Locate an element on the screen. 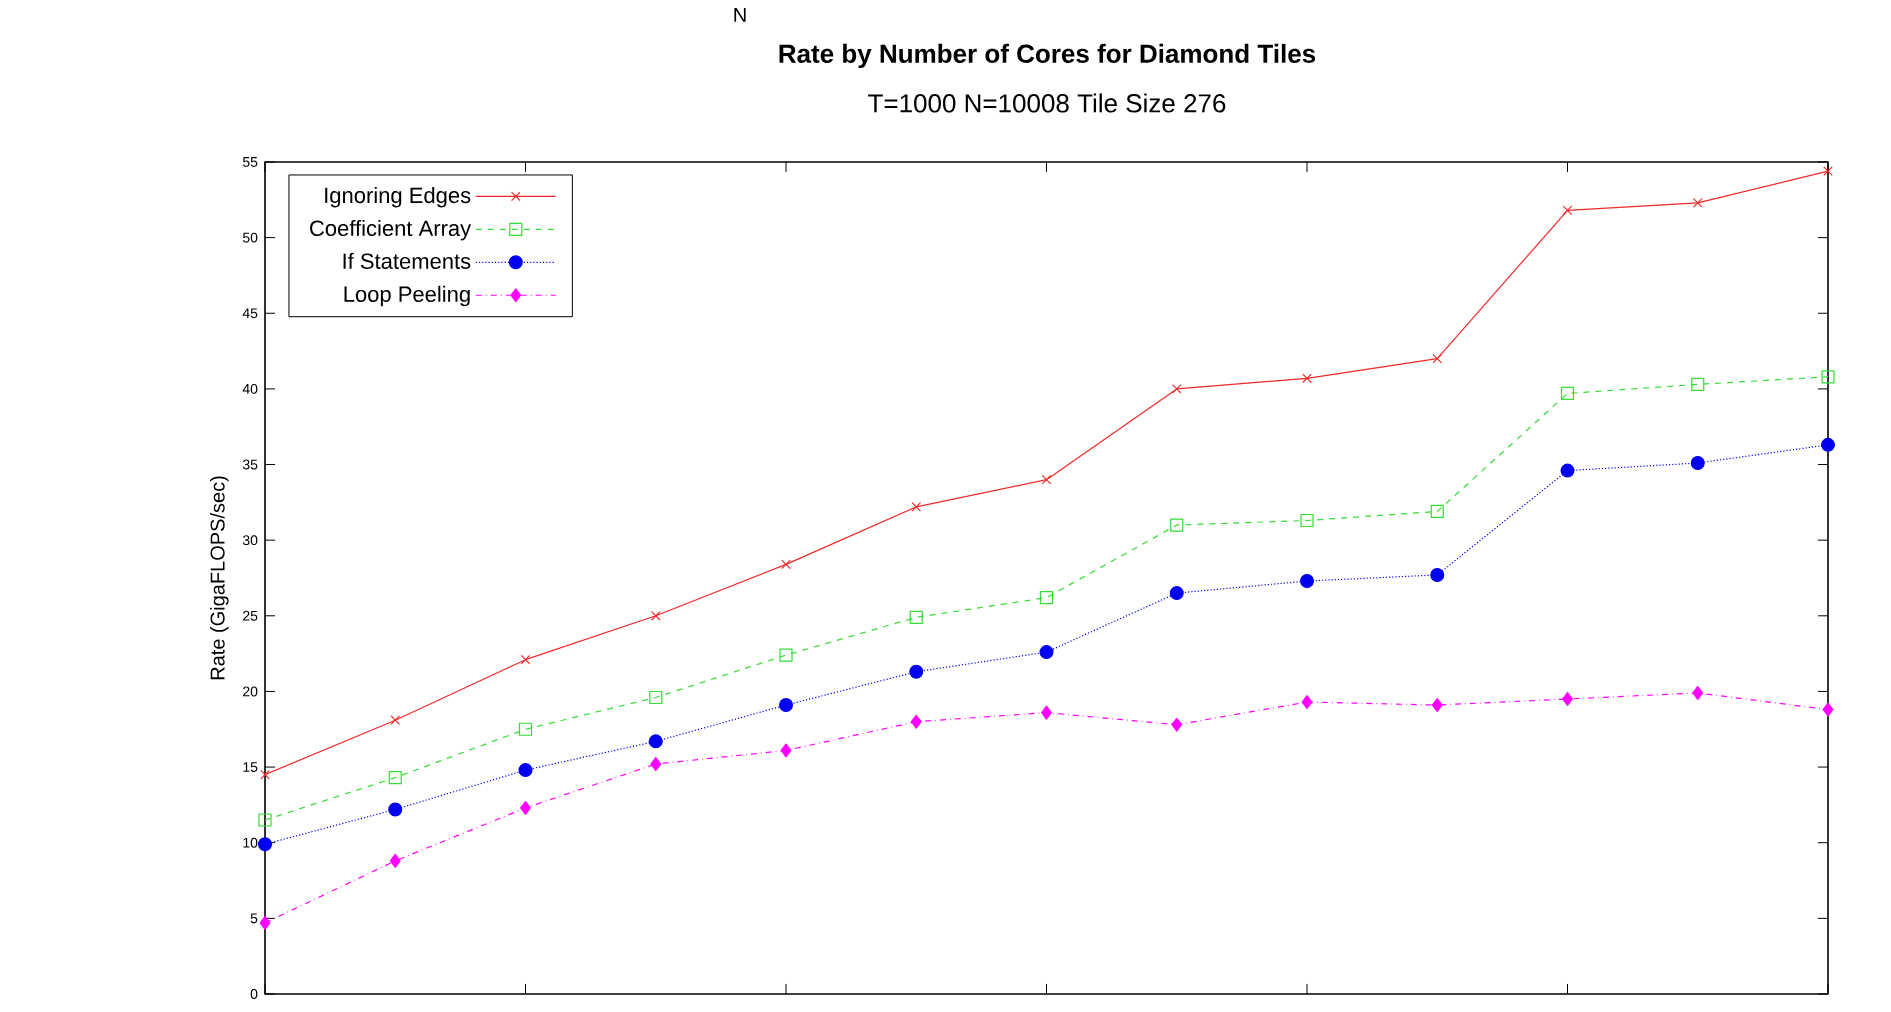  y-tick-label: 5 is located at coordinates (254, 918).